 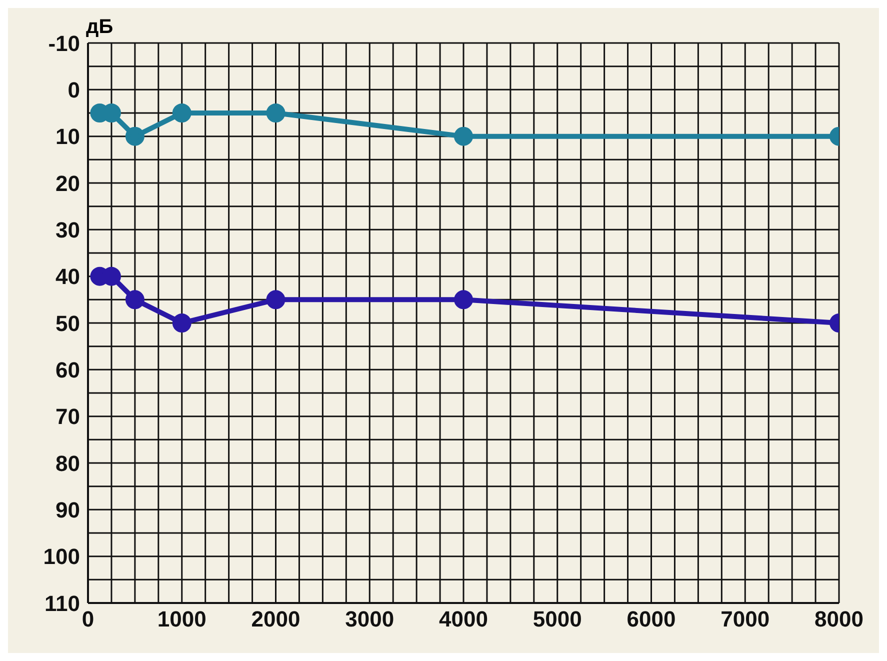 I want to click on y-tick-label: 50, so click(x=68, y=323).